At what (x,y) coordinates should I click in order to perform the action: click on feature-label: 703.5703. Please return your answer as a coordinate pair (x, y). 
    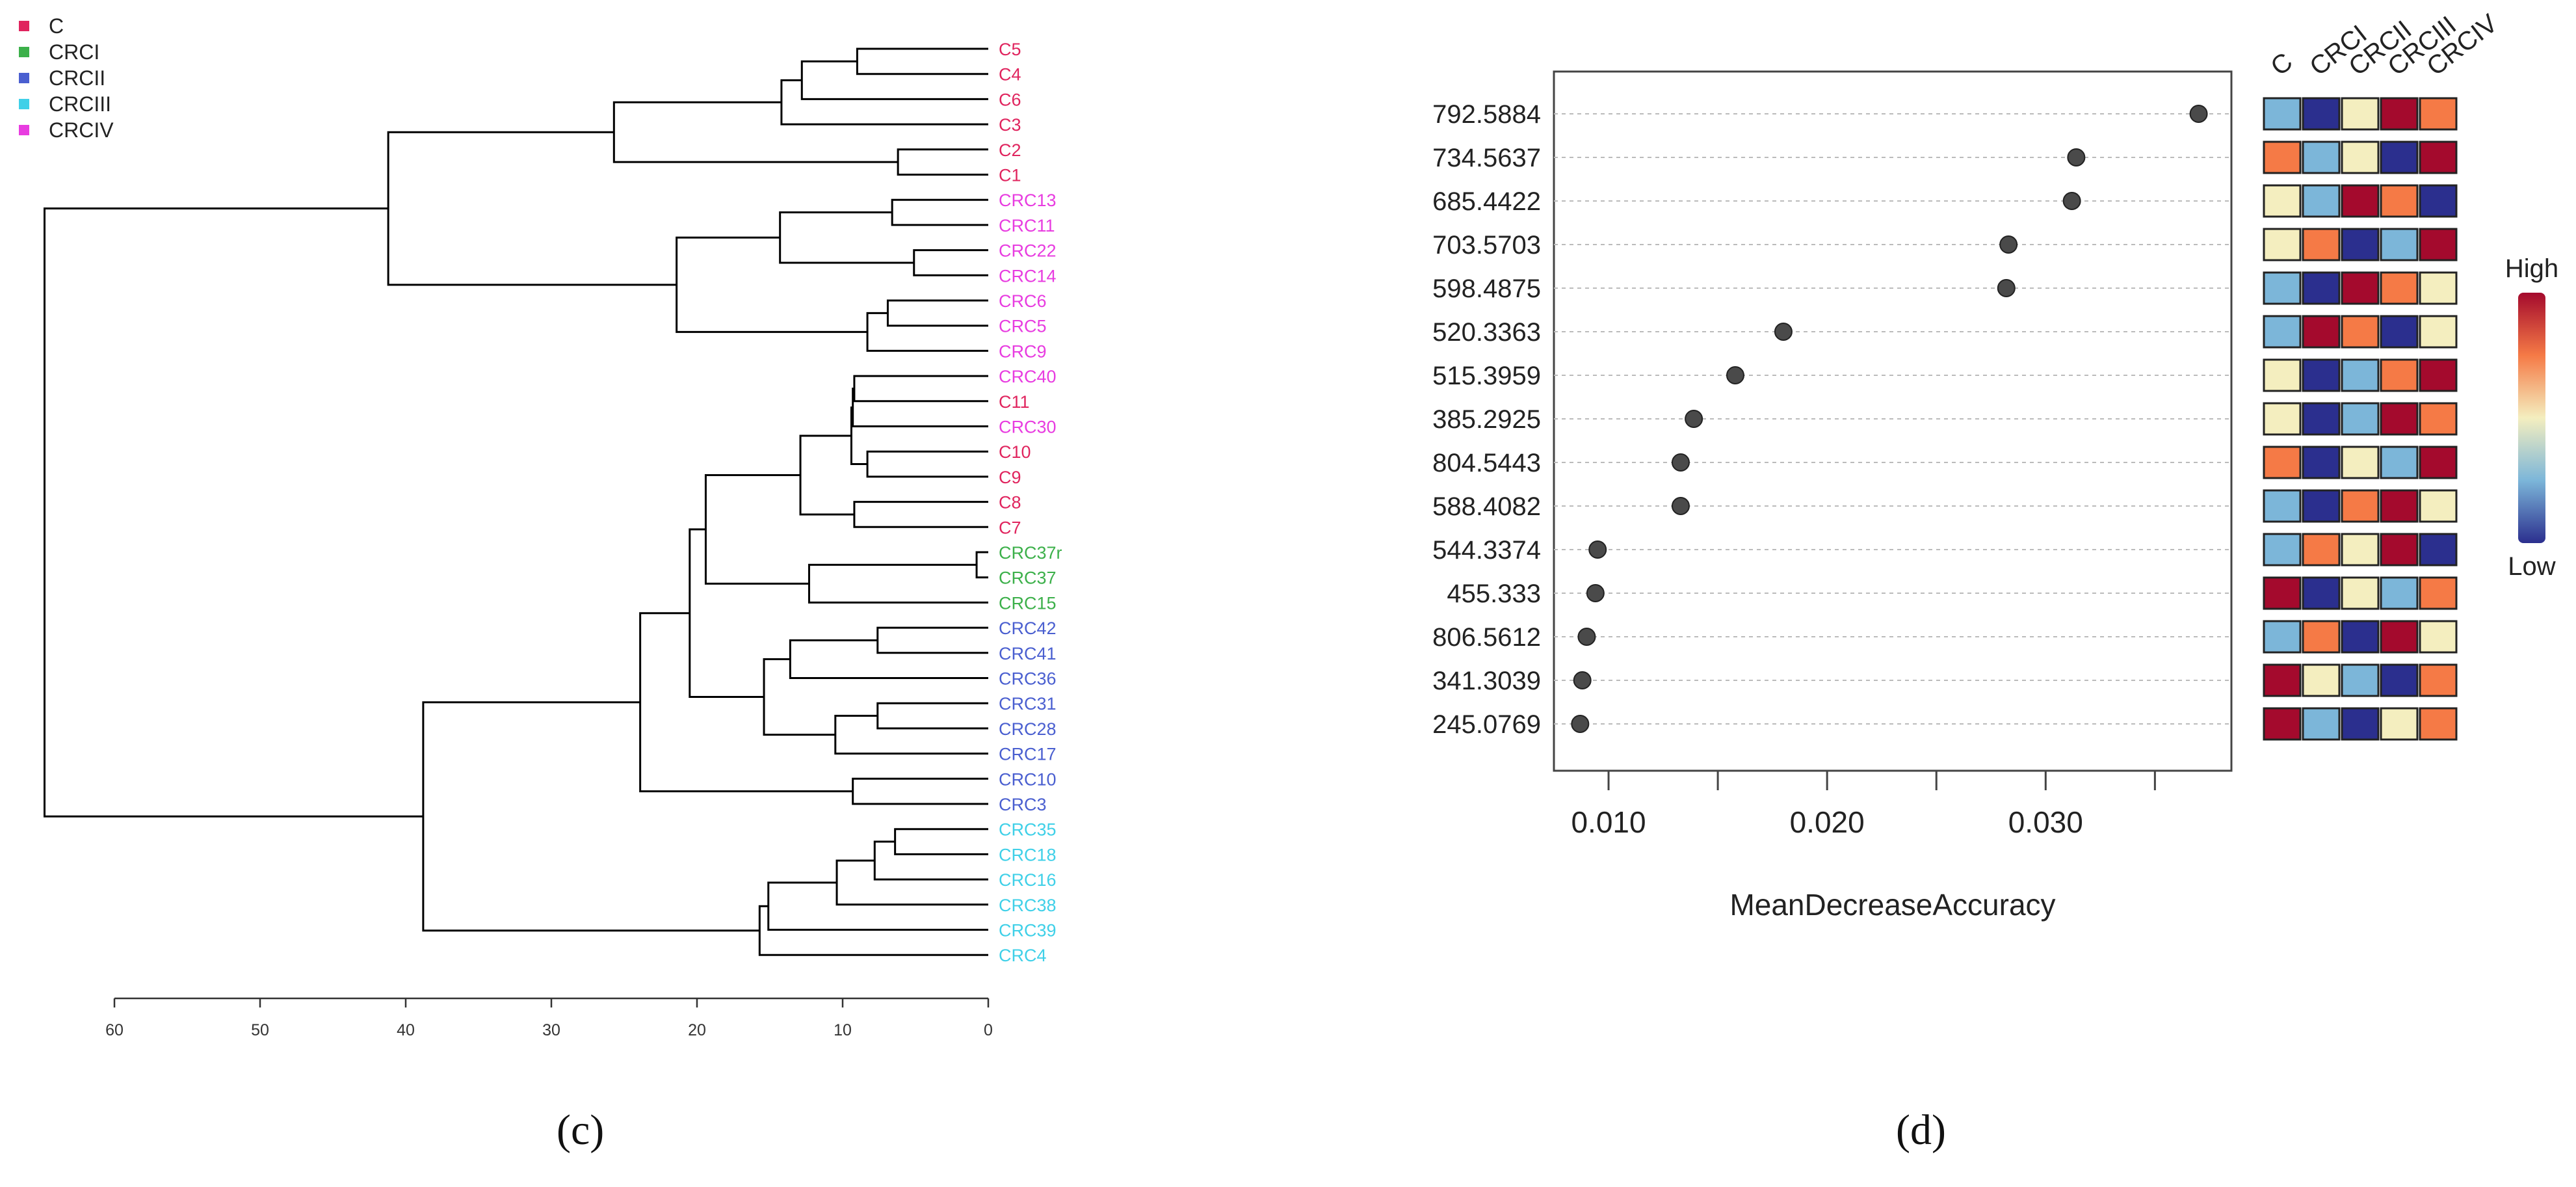
    Looking at the image, I should click on (1486, 245).